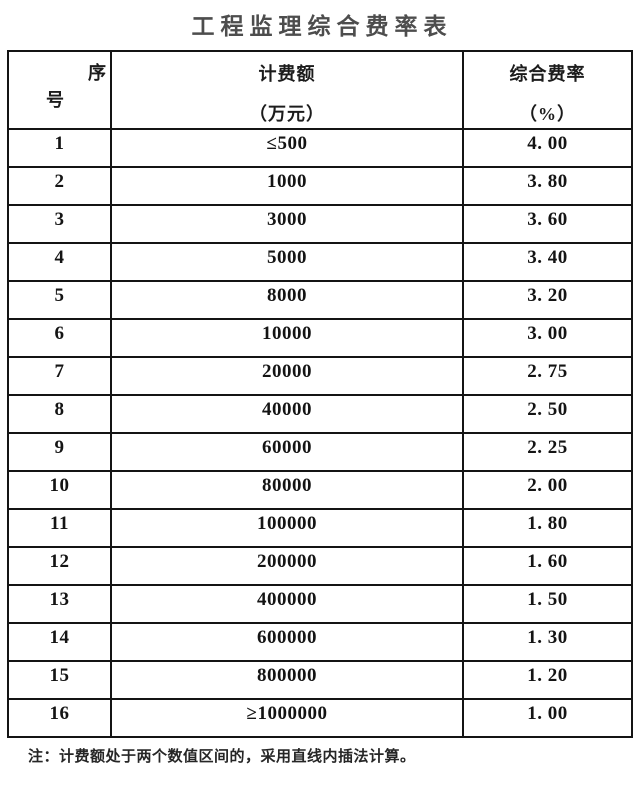  Describe the element at coordinates (287, 566) in the screenshot. I see `billing-amount-cell: 200000` at that location.